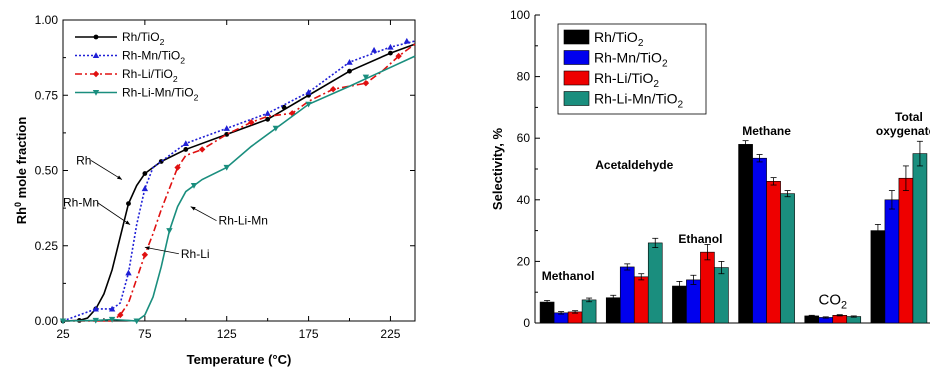  What do you see at coordinates (568, 296) in the screenshot?
I see `category-group: Methanol` at bounding box center [568, 296].